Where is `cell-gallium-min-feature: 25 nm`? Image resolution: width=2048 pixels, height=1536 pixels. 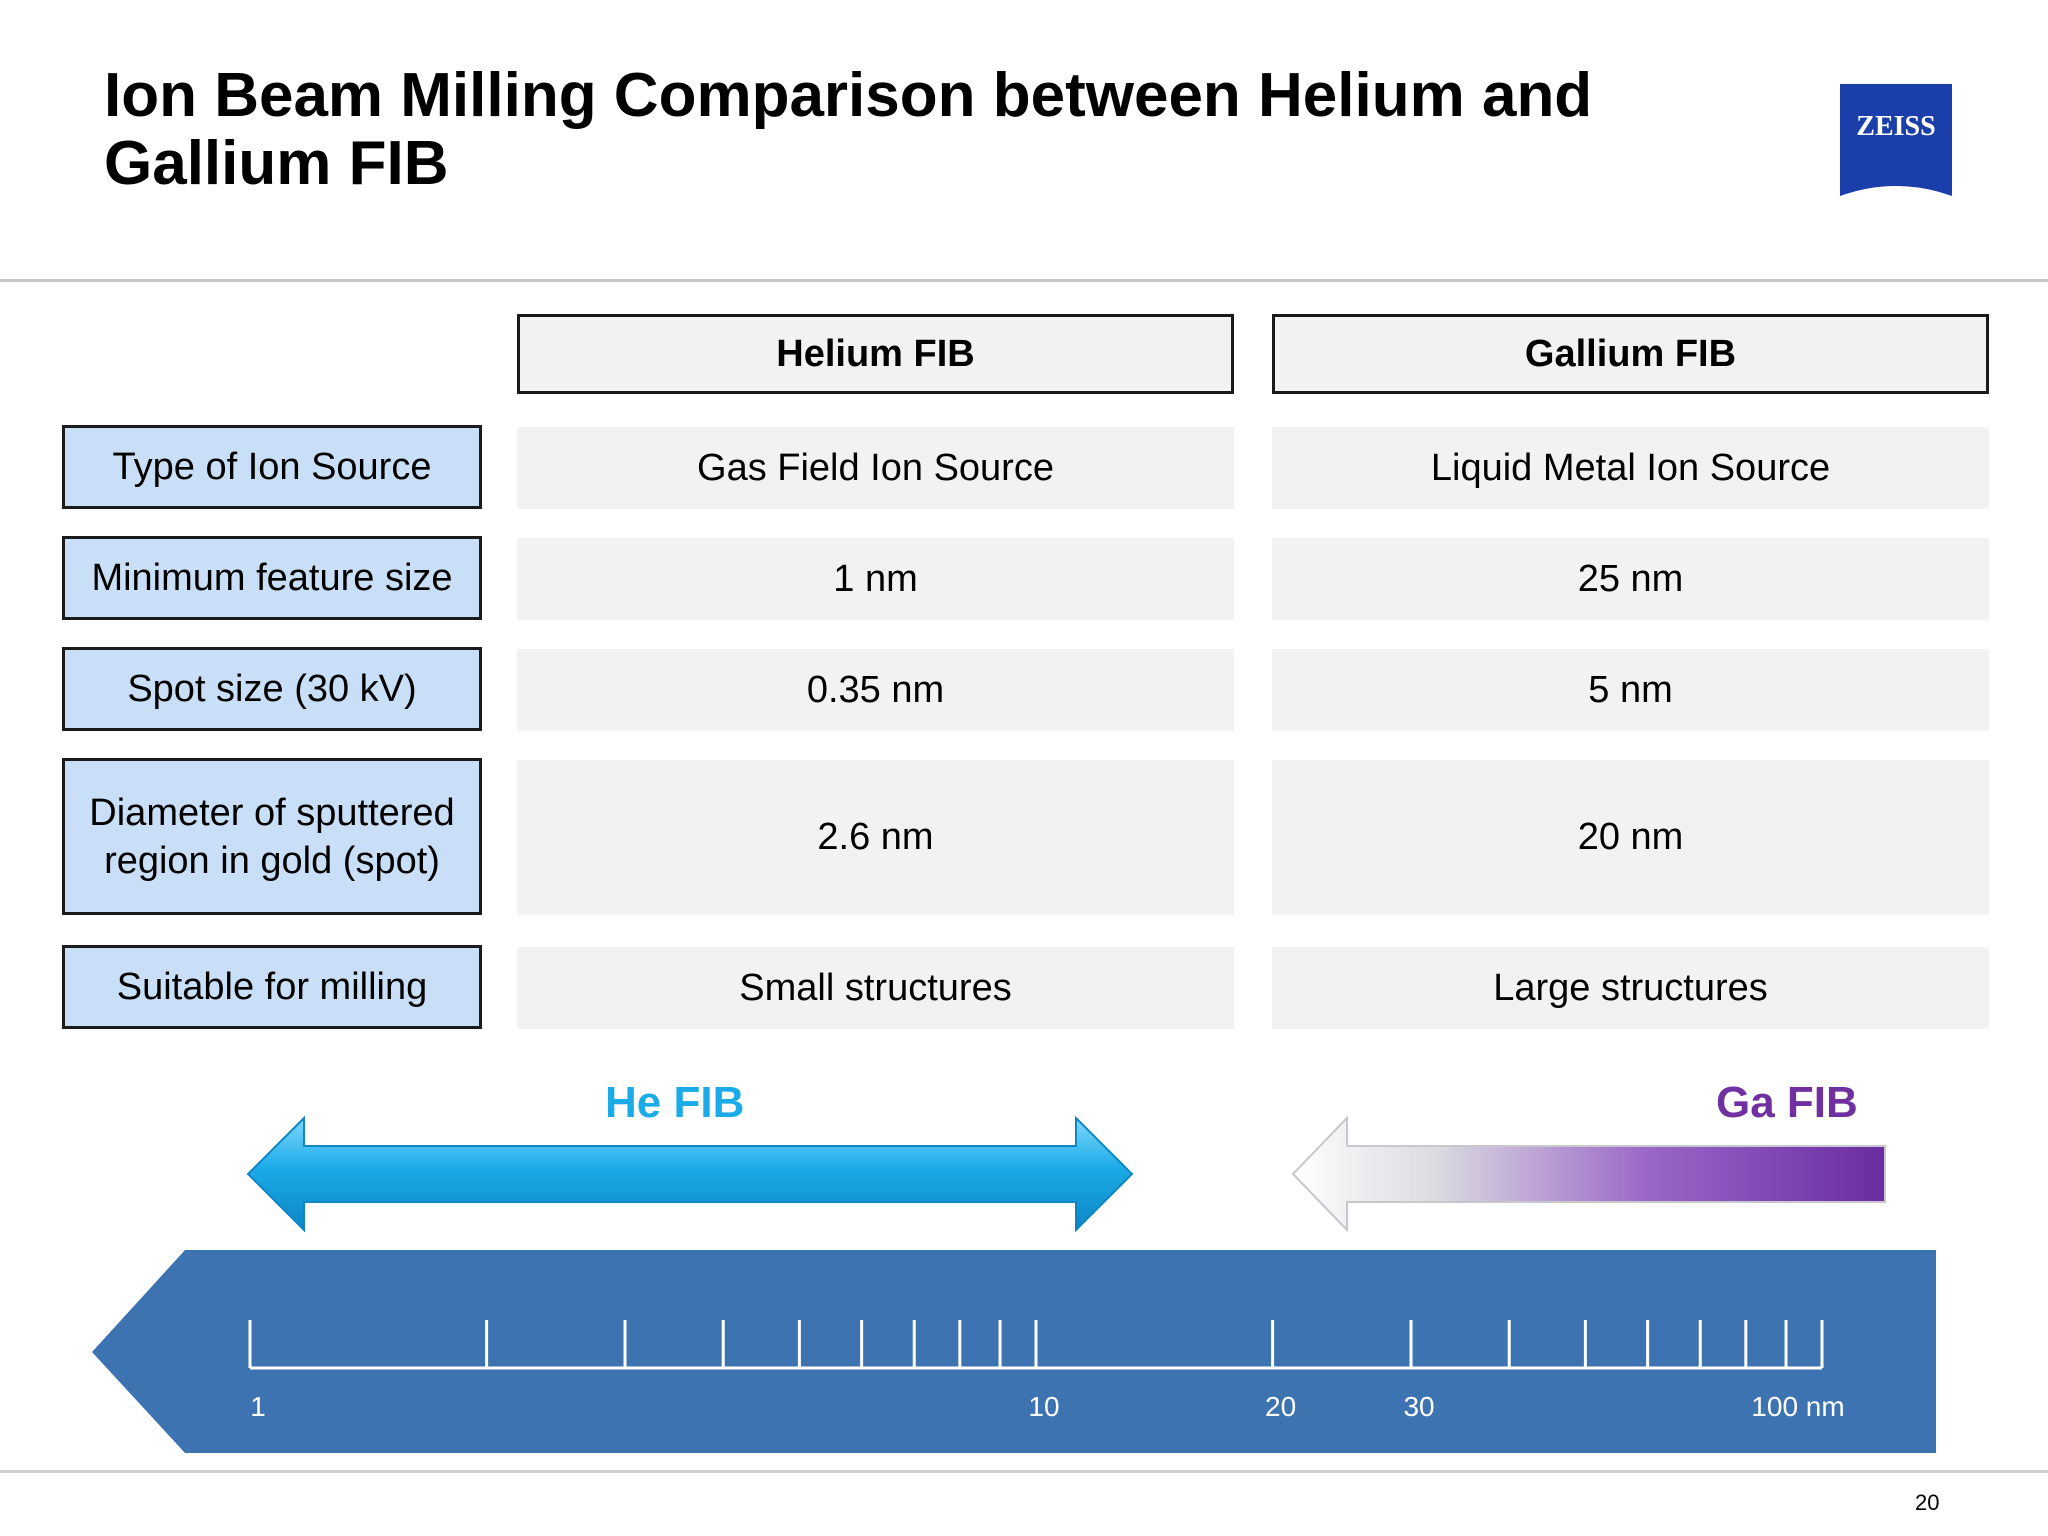 cell-gallium-min-feature: 25 nm is located at coordinates (1630, 579).